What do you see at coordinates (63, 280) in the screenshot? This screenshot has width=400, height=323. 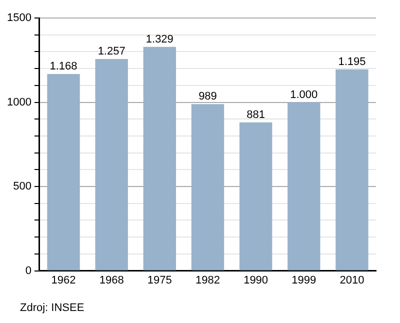 I see `x-tick-label: 1962` at bounding box center [63, 280].